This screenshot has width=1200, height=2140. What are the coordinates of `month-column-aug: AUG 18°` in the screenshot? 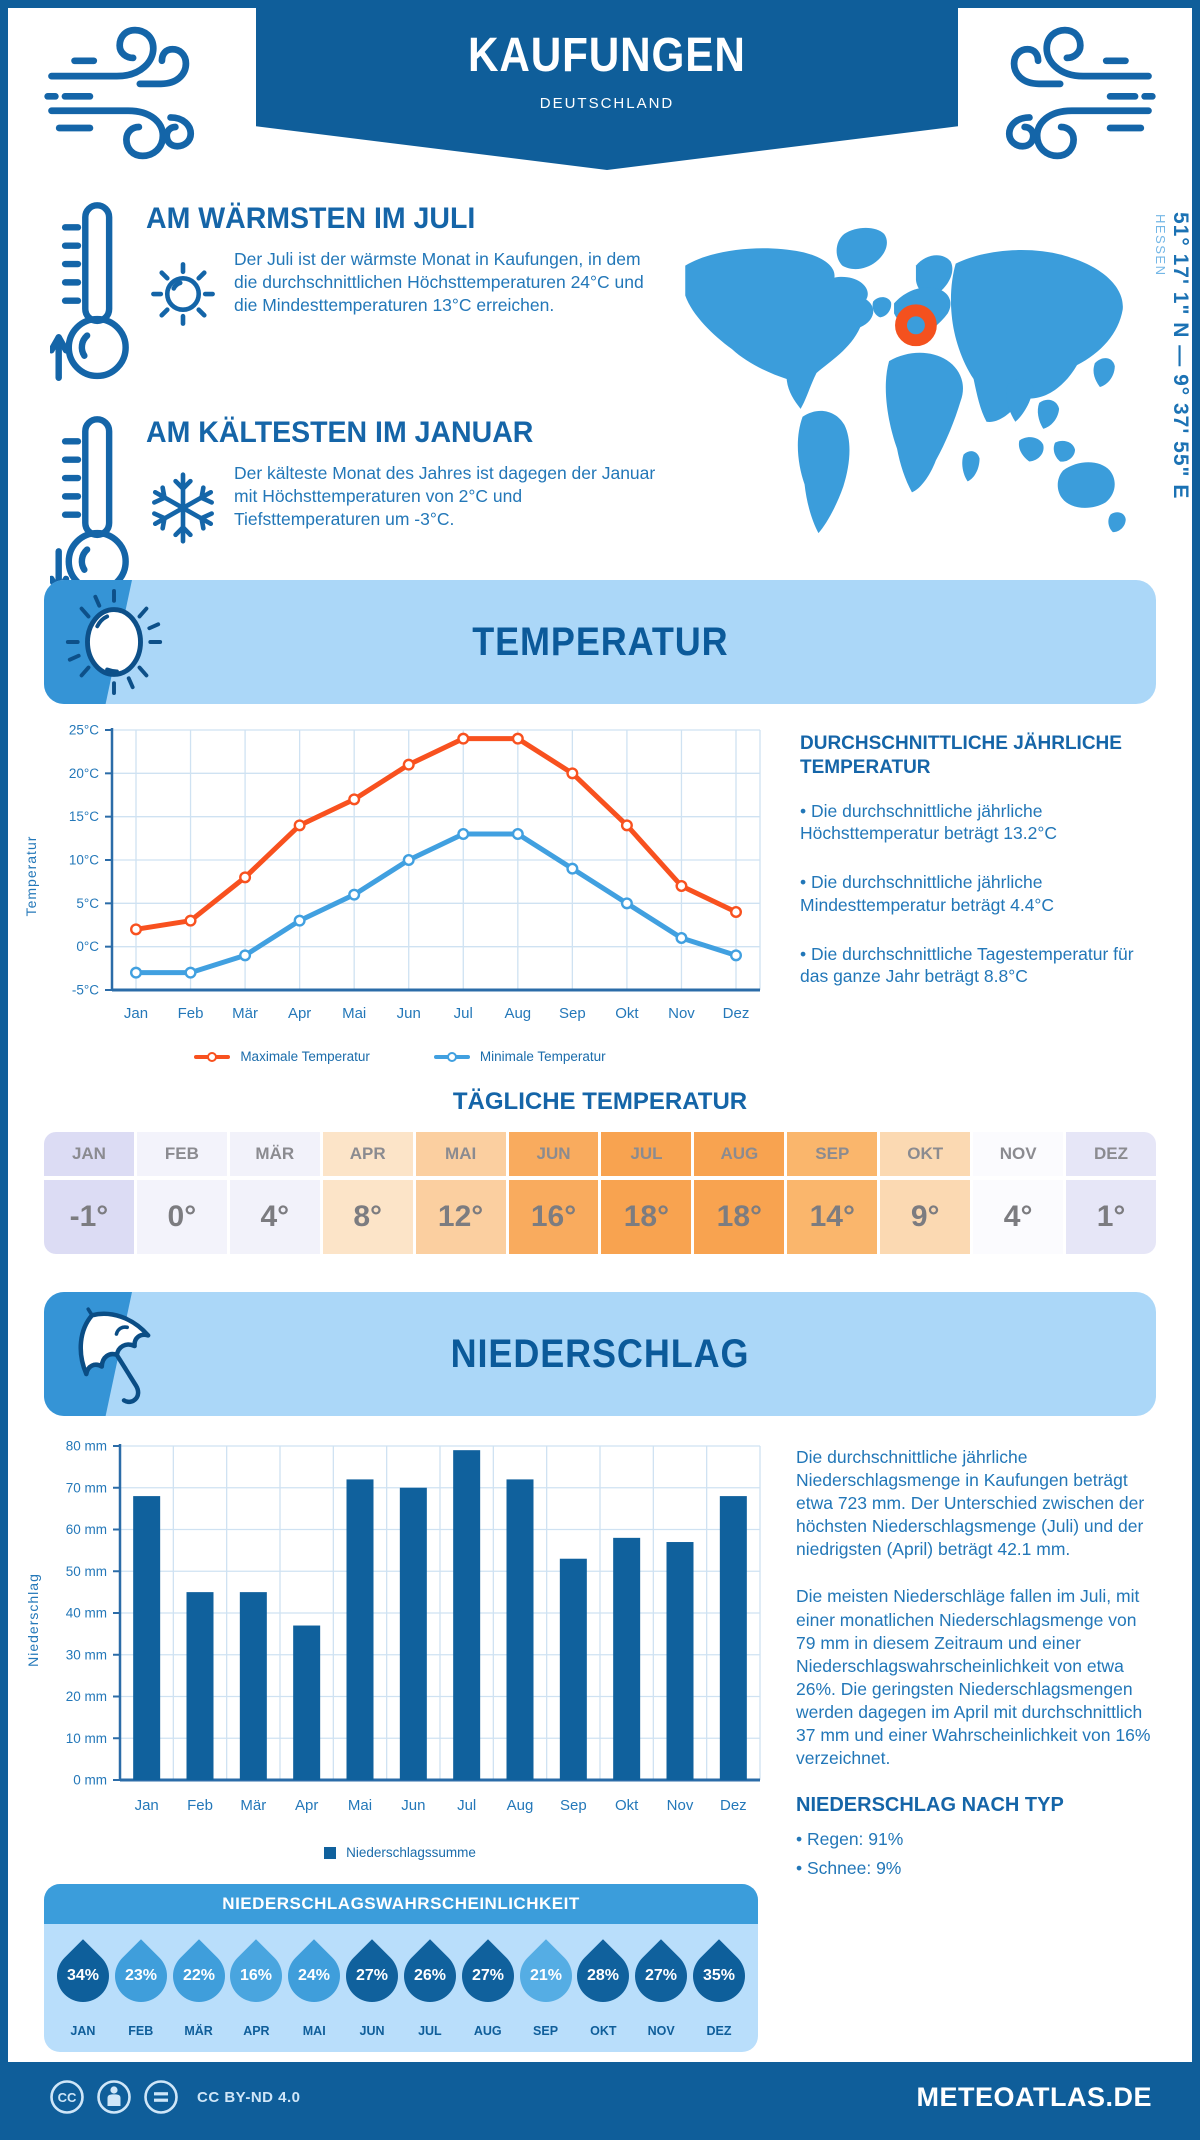 It's located at (739, 1193).